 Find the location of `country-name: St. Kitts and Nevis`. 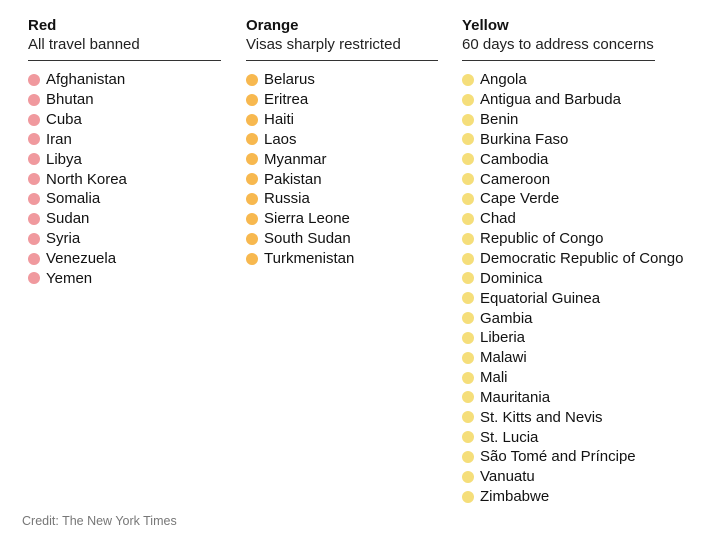

country-name: St. Kitts and Nevis is located at coordinates (541, 417).